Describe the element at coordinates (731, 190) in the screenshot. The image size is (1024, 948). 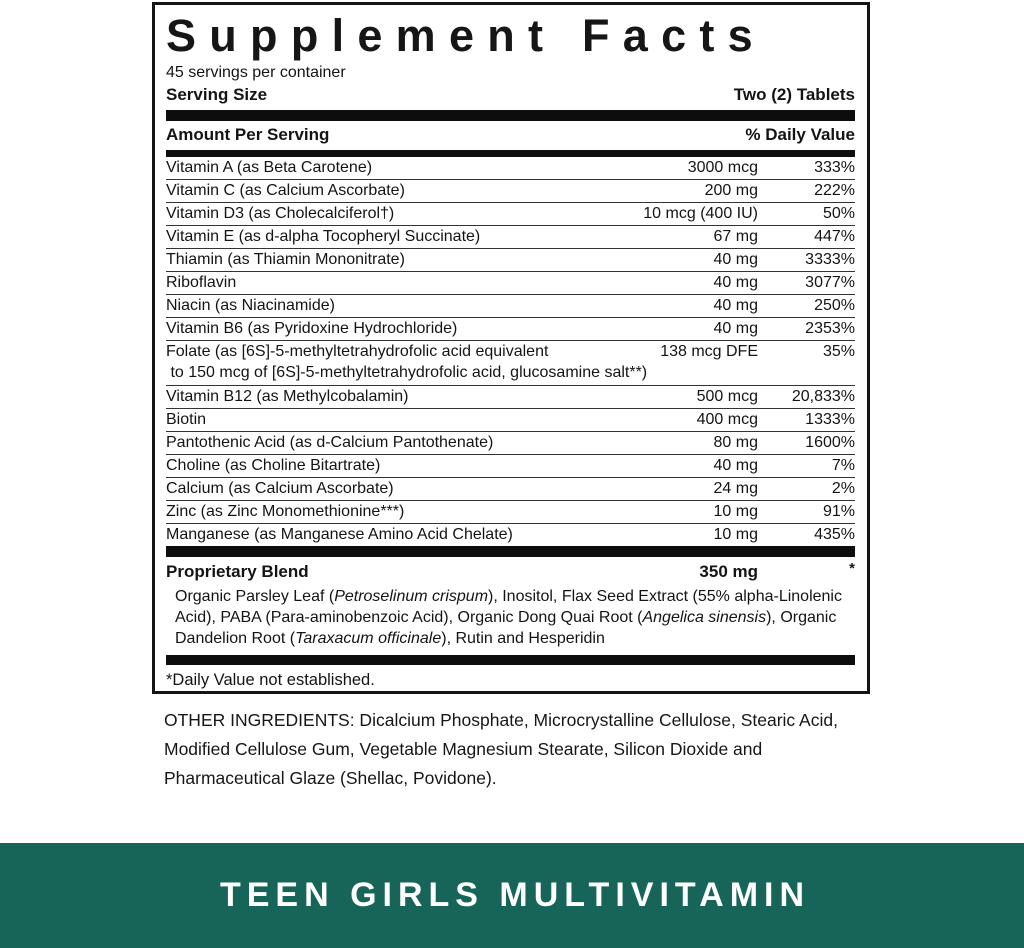
I see `nutrient-amount: 200 mg` at that location.